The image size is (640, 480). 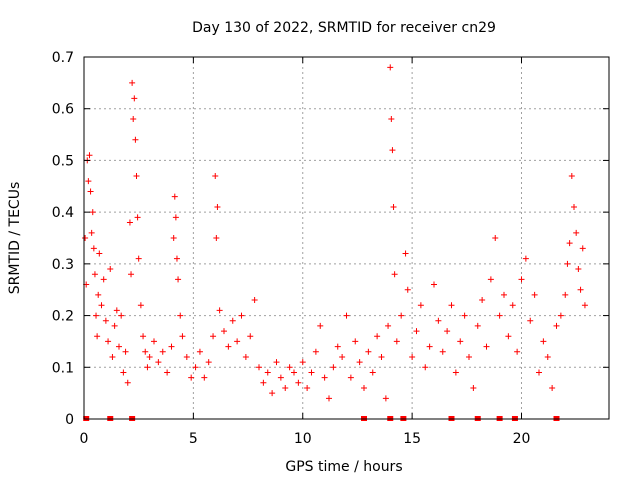 I want to click on x-tick-label: 0, so click(x=84, y=439).